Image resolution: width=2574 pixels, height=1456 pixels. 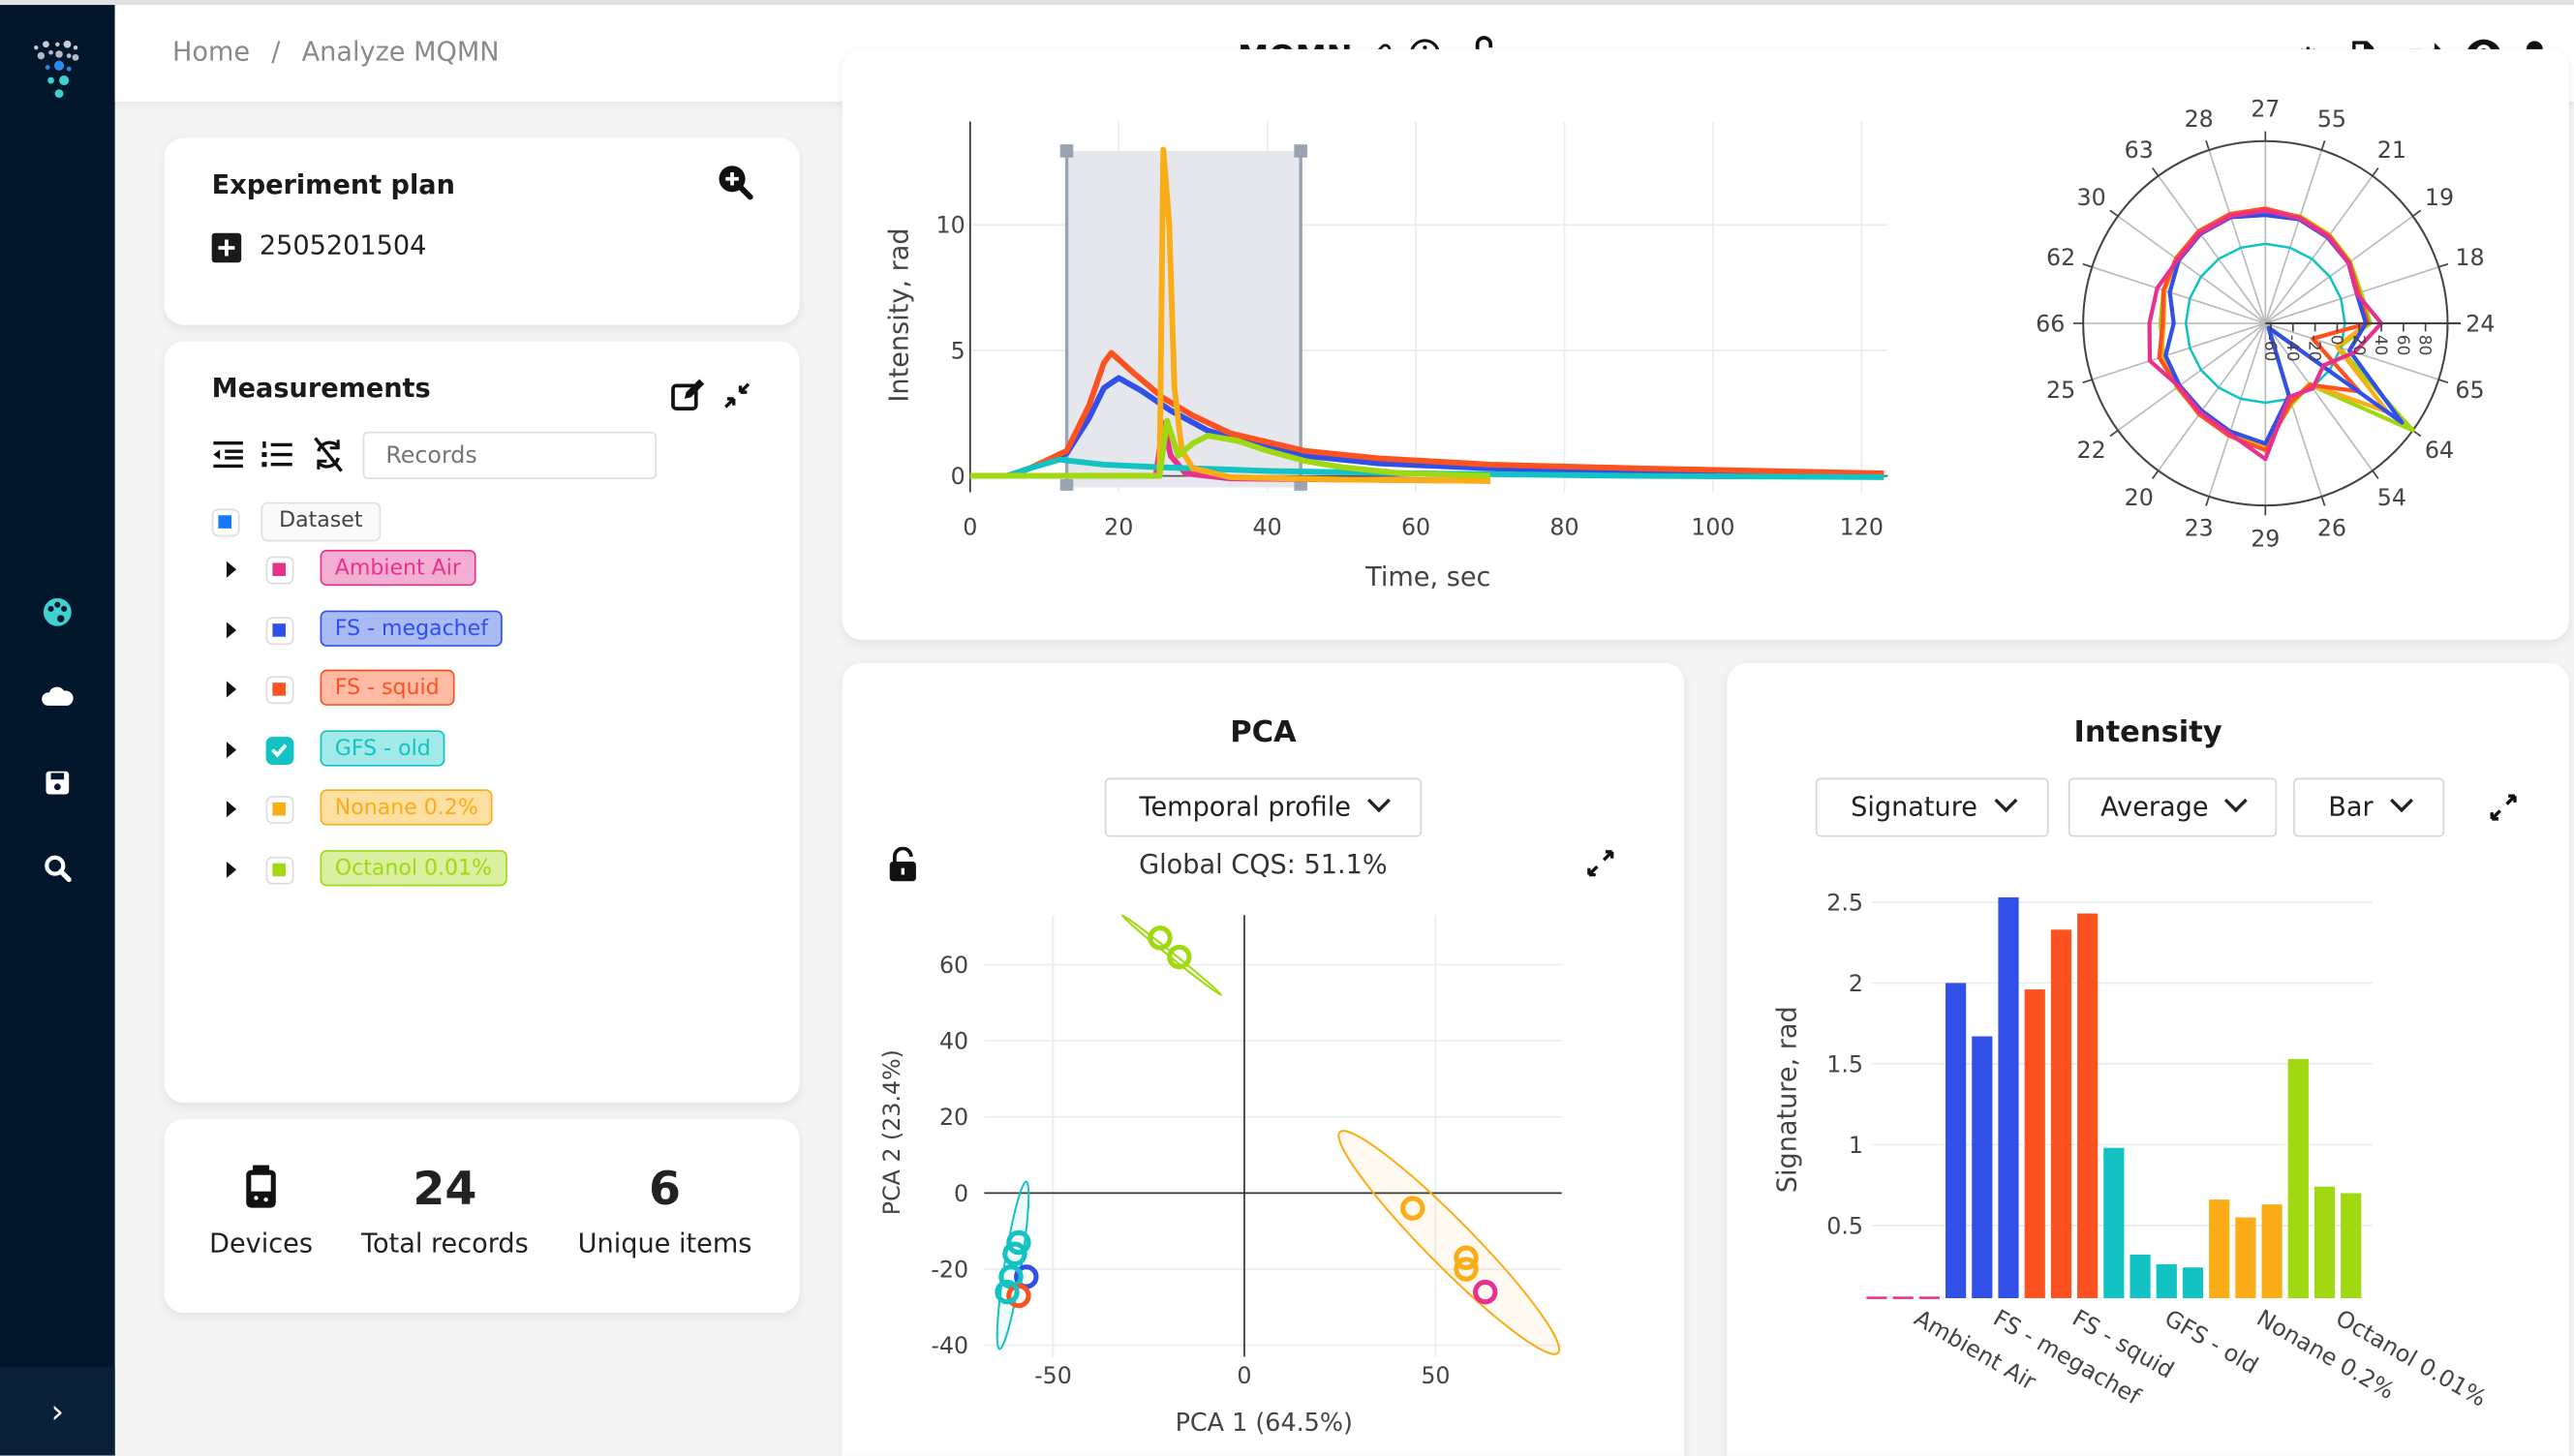 What do you see at coordinates (688, 399) in the screenshot?
I see `edit-icon` at bounding box center [688, 399].